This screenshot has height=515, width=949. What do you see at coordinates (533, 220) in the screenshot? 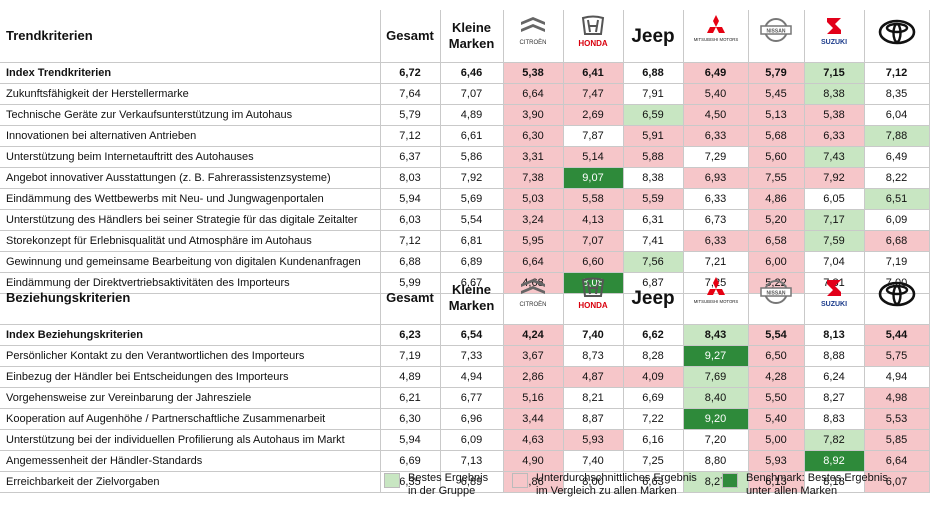
I see `cell-brand-value: 3,24` at bounding box center [533, 220].